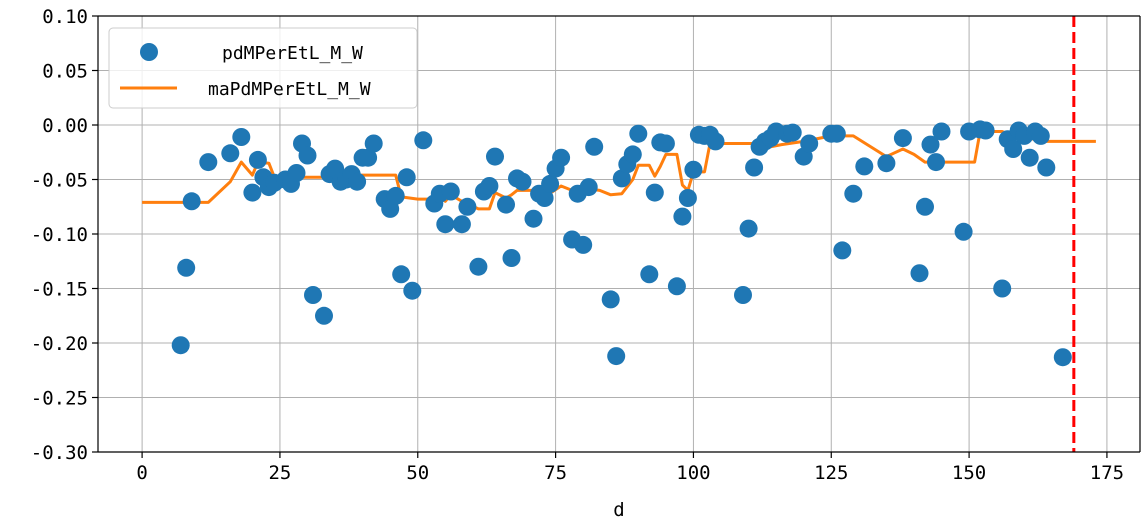  Describe the element at coordinates (59, 235) in the screenshot. I see `y-tick-label: -0.10` at that location.